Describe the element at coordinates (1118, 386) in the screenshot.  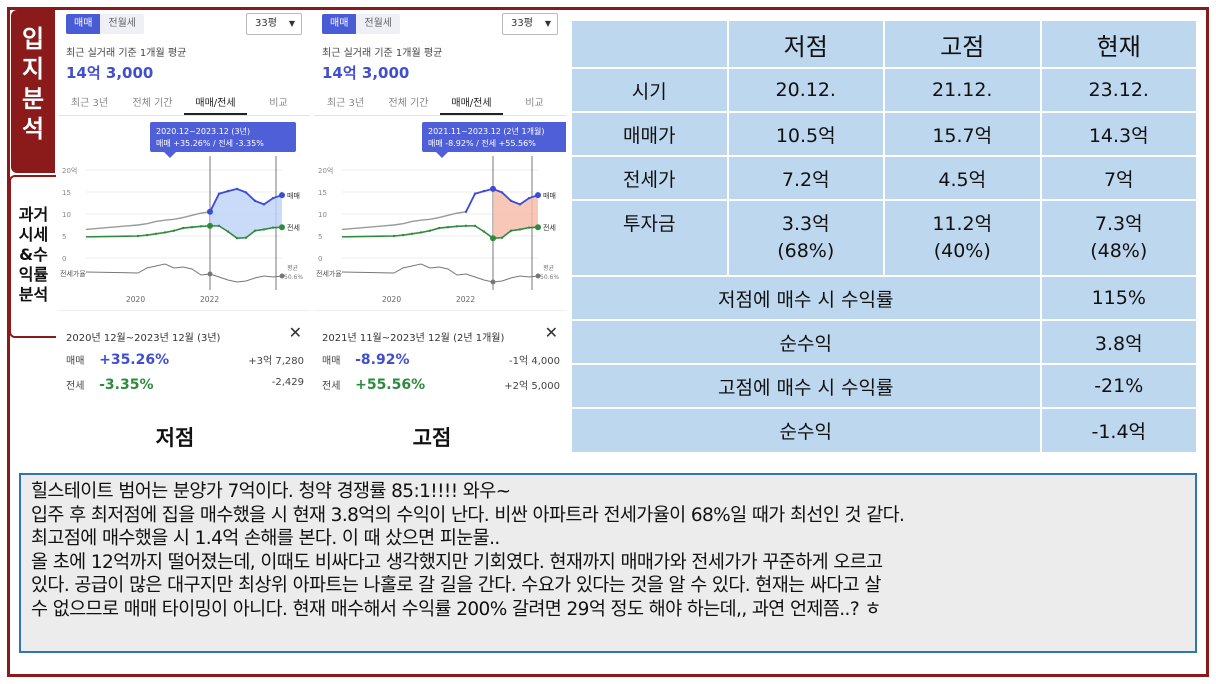
I see `summary-value: -21%` at that location.